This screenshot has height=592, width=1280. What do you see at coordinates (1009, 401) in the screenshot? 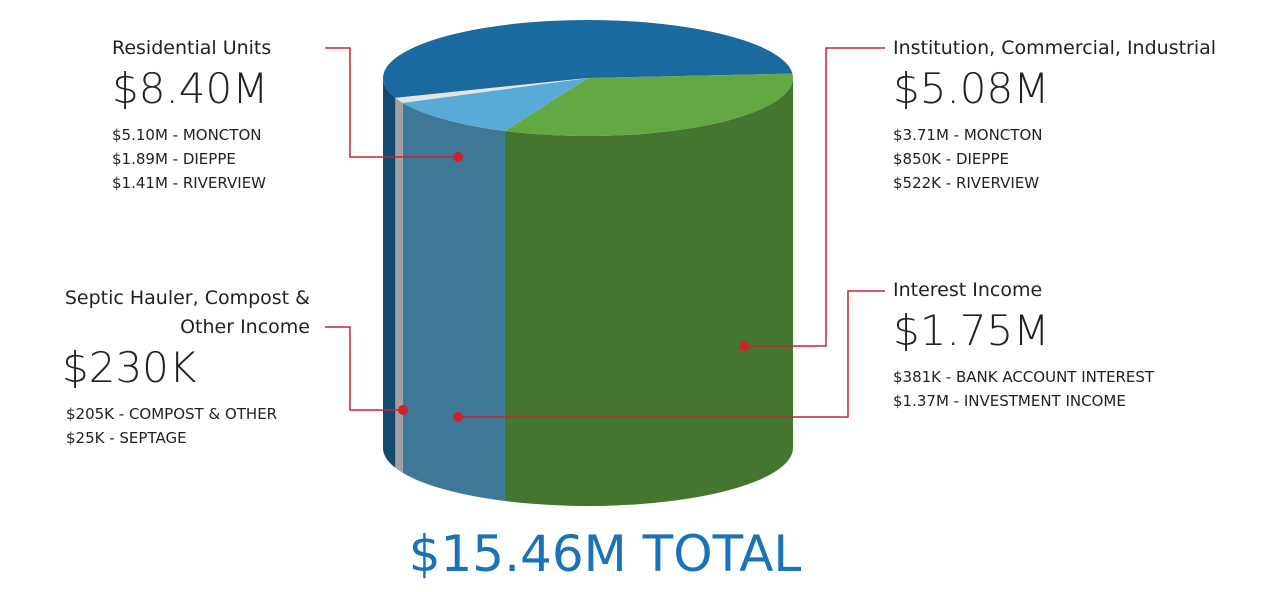
I see `detail-line: $1.37M - INVESTMENT INCOME` at bounding box center [1009, 401].